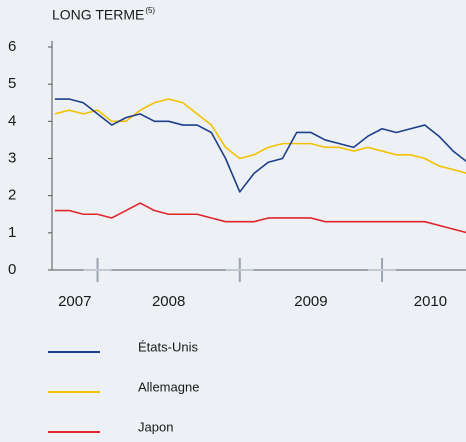 This screenshot has width=466, height=442. Describe the element at coordinates (155, 426) in the screenshot. I see `legend-label: Japon` at that location.